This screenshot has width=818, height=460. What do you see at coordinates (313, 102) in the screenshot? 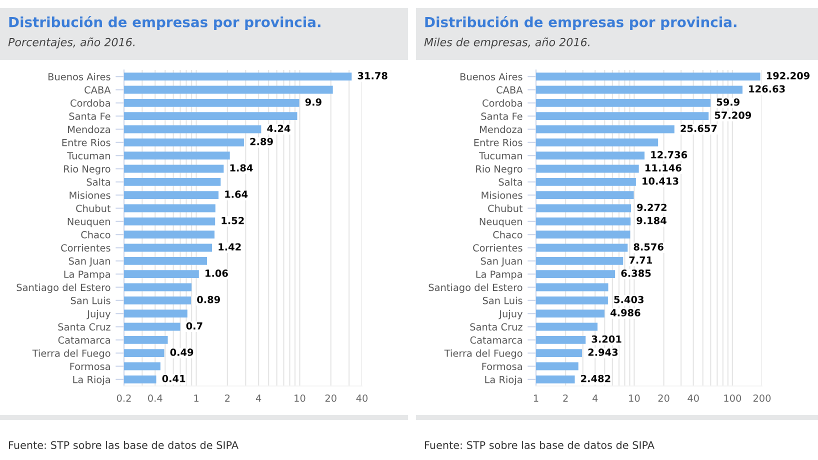
I see `data-label: 9.9` at bounding box center [313, 102].